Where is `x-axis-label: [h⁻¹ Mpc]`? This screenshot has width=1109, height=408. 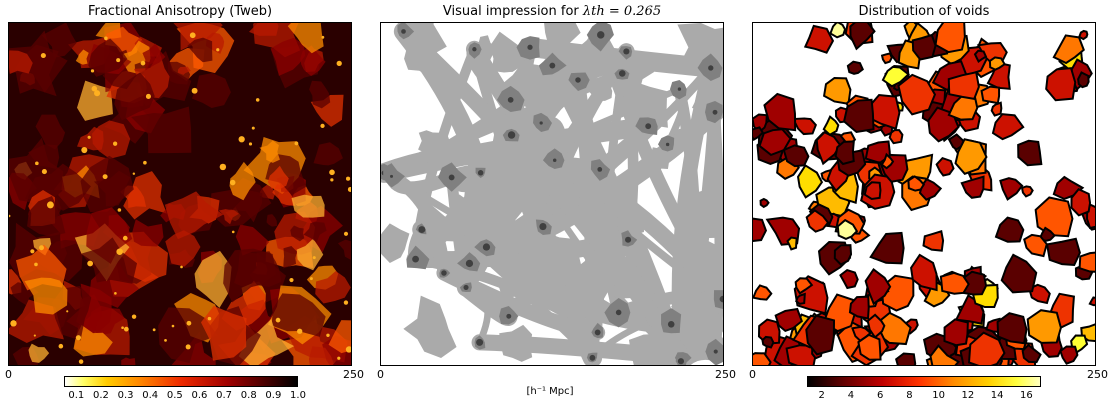
x-axis-label: [h⁻¹ Mpc] is located at coordinates (550, 391).